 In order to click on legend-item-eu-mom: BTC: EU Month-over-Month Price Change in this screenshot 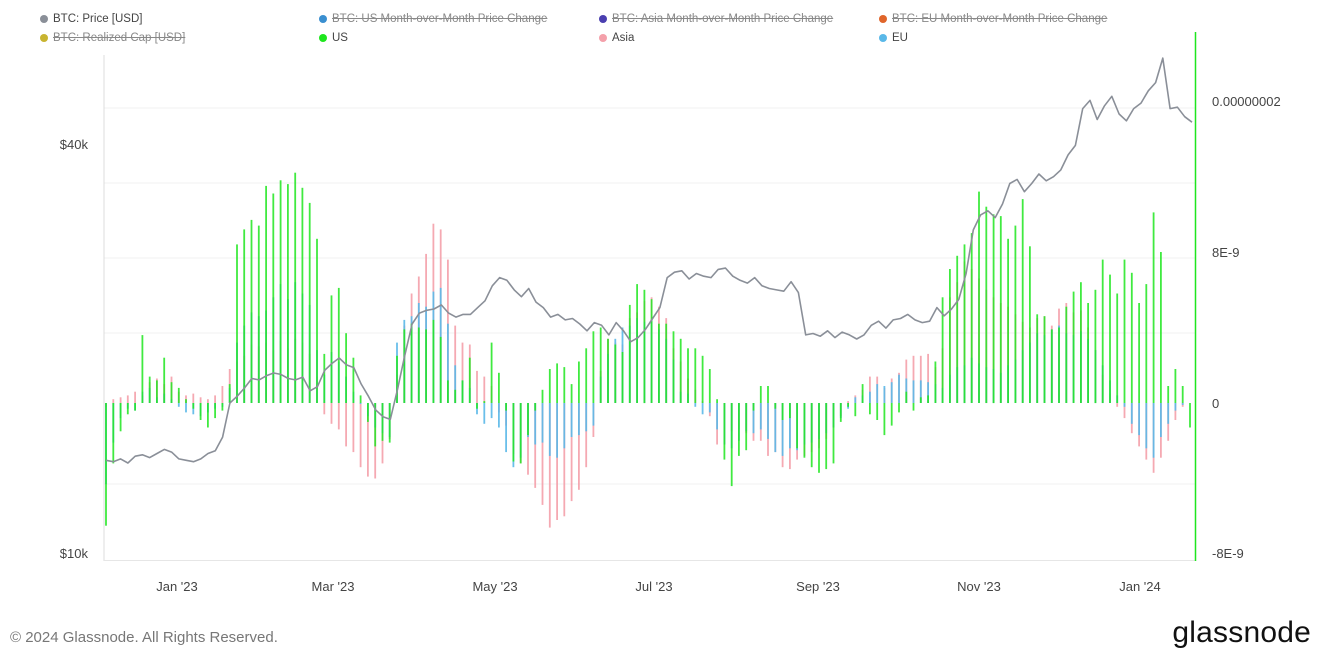, I will do `click(993, 19)`.